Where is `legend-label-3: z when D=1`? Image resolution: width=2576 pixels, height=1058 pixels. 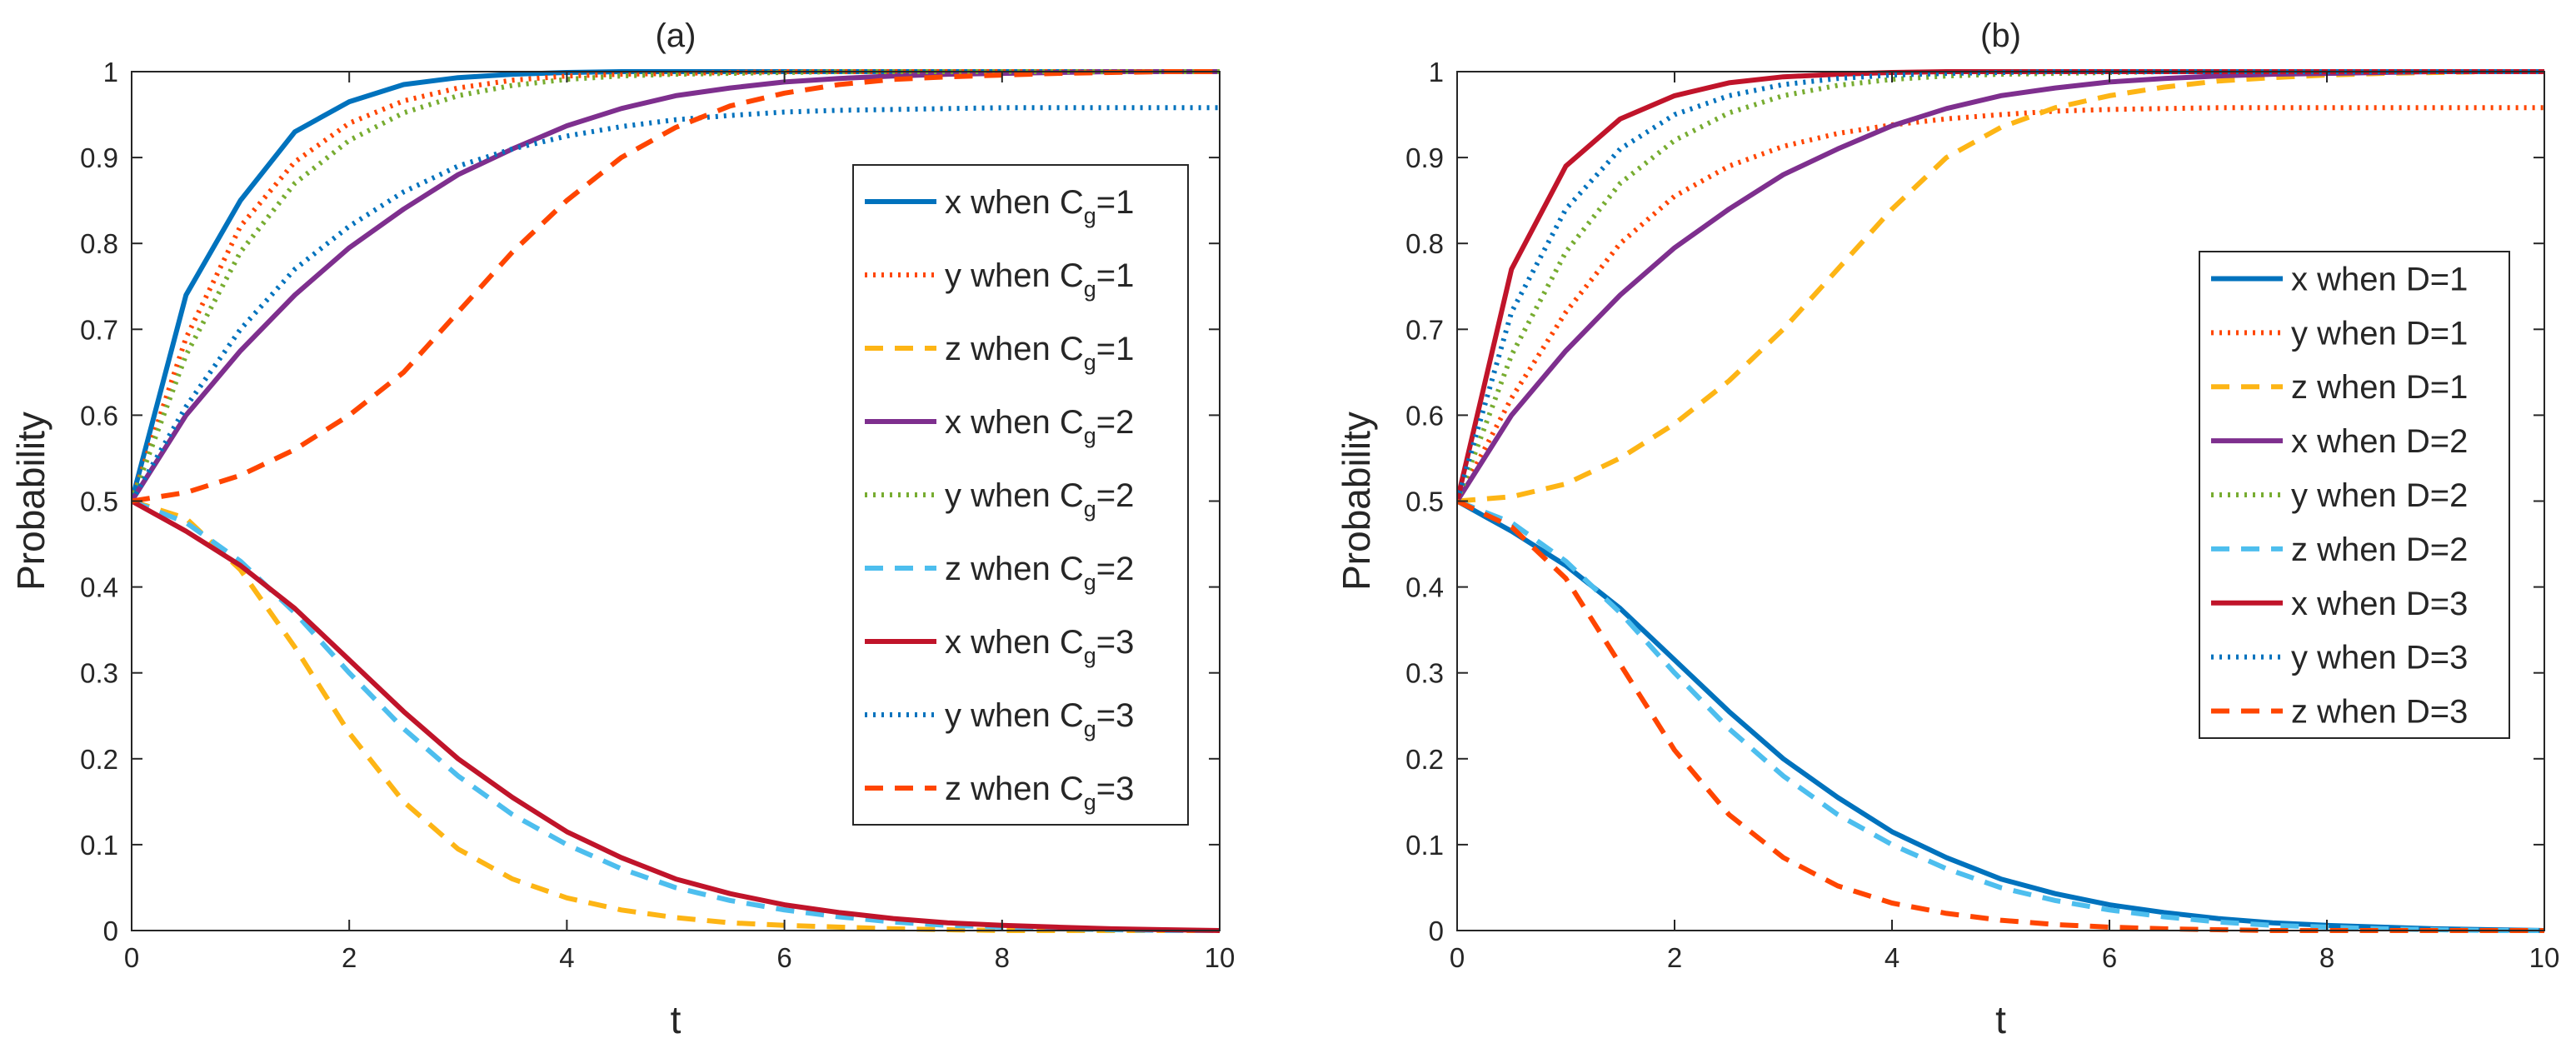 legend-label-3: z when D=1 is located at coordinates (2379, 387).